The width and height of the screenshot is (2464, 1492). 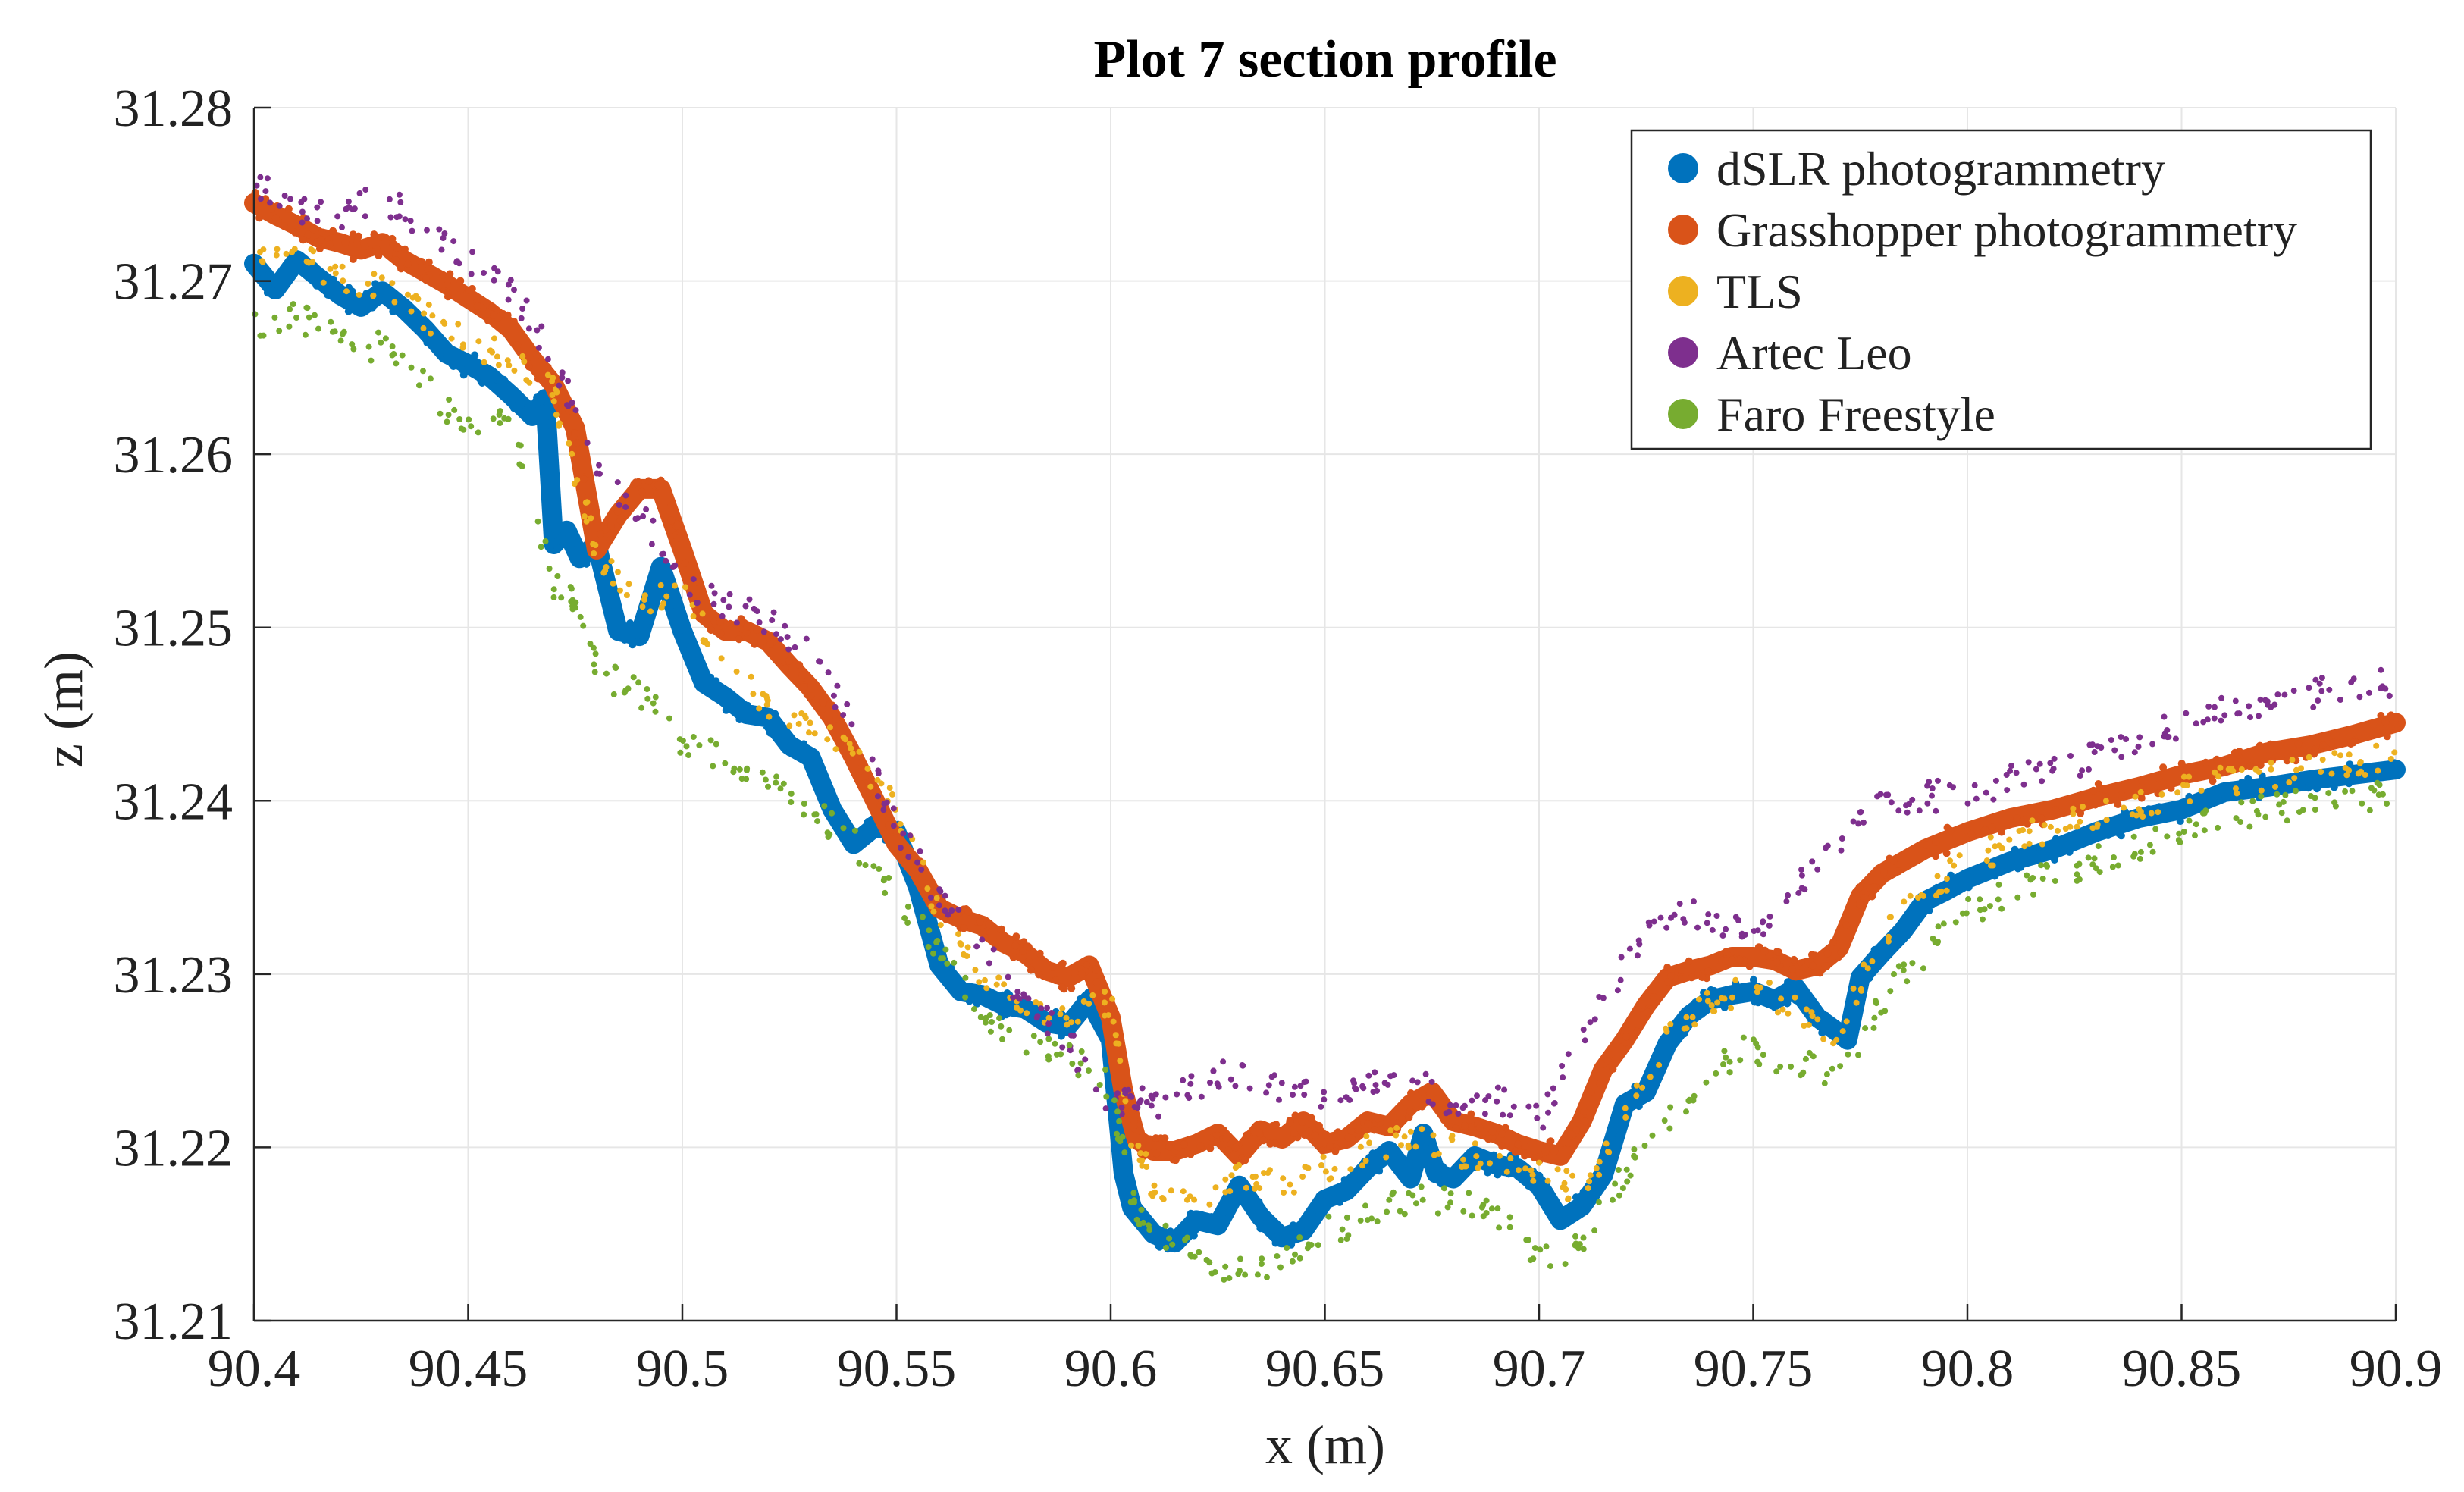 What do you see at coordinates (174, 109) in the screenshot?
I see `y-tick-label: 31.28` at bounding box center [174, 109].